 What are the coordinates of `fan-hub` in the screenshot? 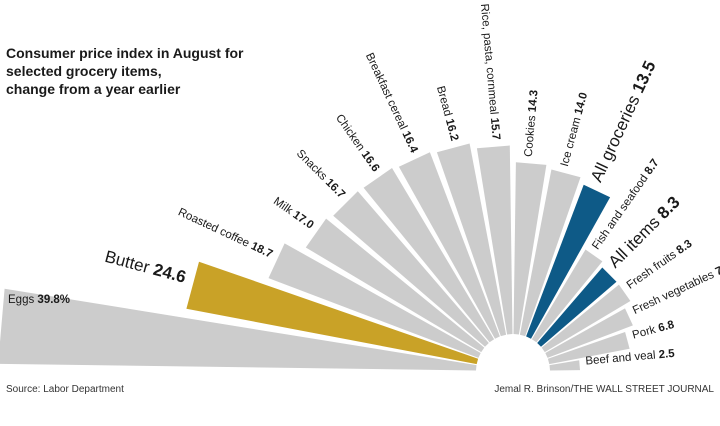 It's located at (513, 371).